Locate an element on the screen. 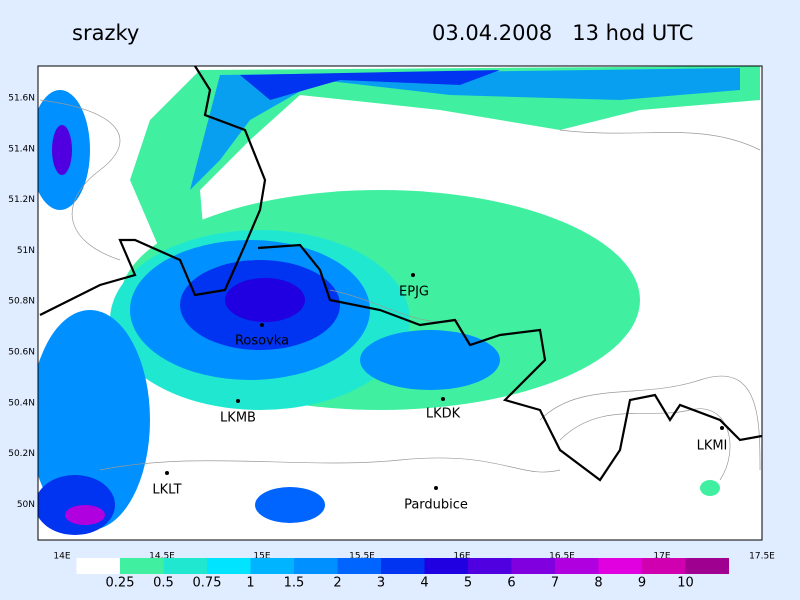 The height and width of the screenshot is (600, 800). station-label: LKMI is located at coordinates (712, 446).